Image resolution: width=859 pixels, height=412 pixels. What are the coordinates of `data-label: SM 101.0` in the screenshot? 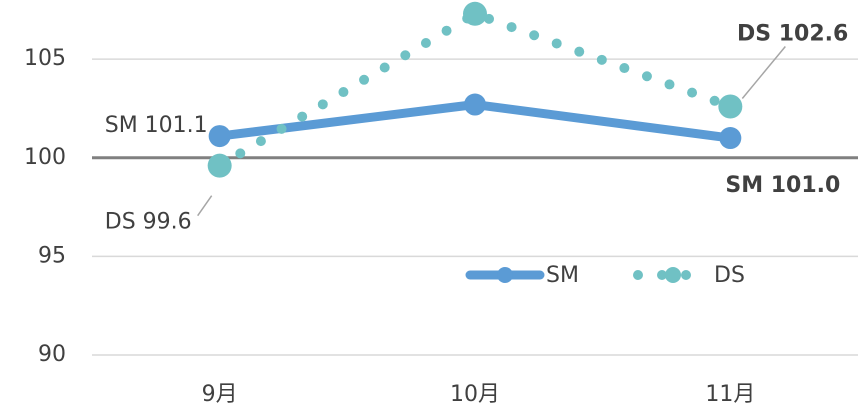 It's located at (782, 185).